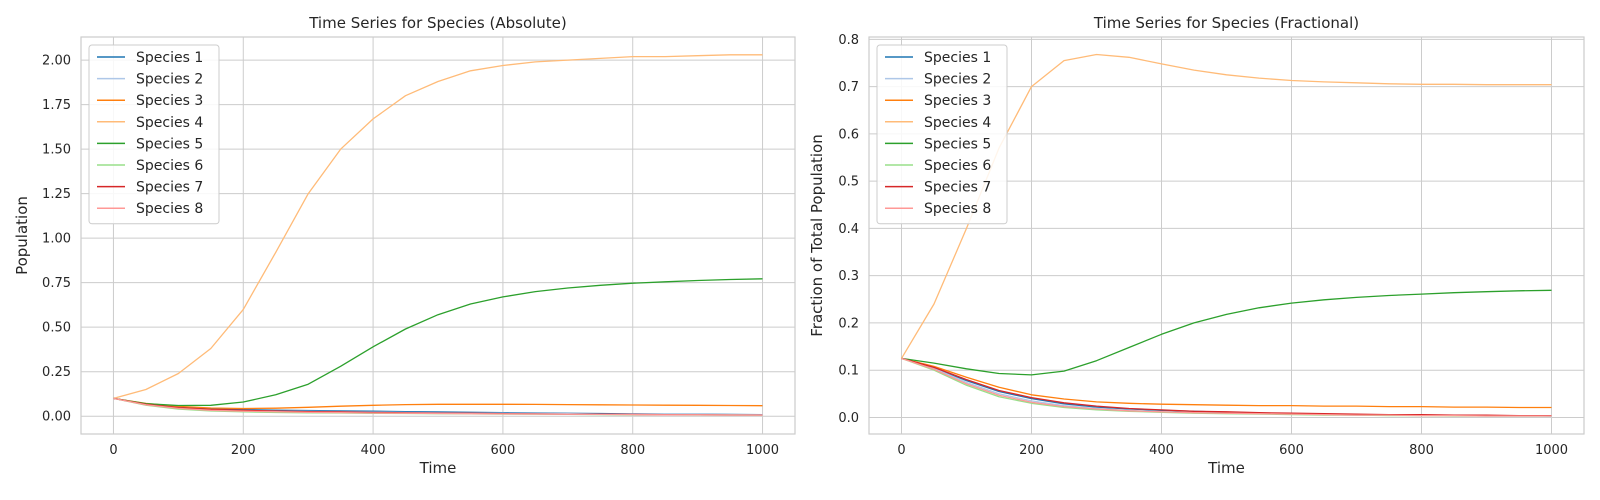 This screenshot has height=500, width=1600. What do you see at coordinates (56, 283) in the screenshot?
I see `y-tick-label: 0.75` at bounding box center [56, 283].